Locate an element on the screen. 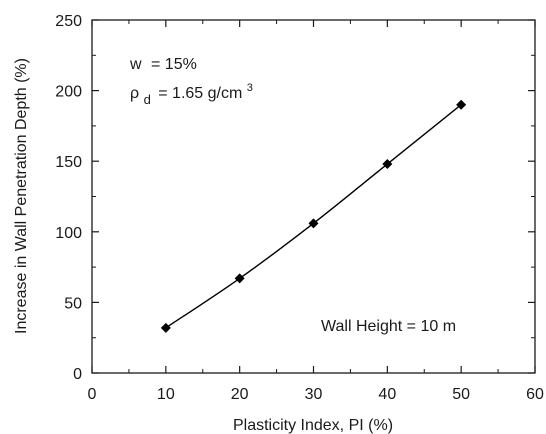 The height and width of the screenshot is (434, 546). y-tick-label: 150 is located at coordinates (68, 162).